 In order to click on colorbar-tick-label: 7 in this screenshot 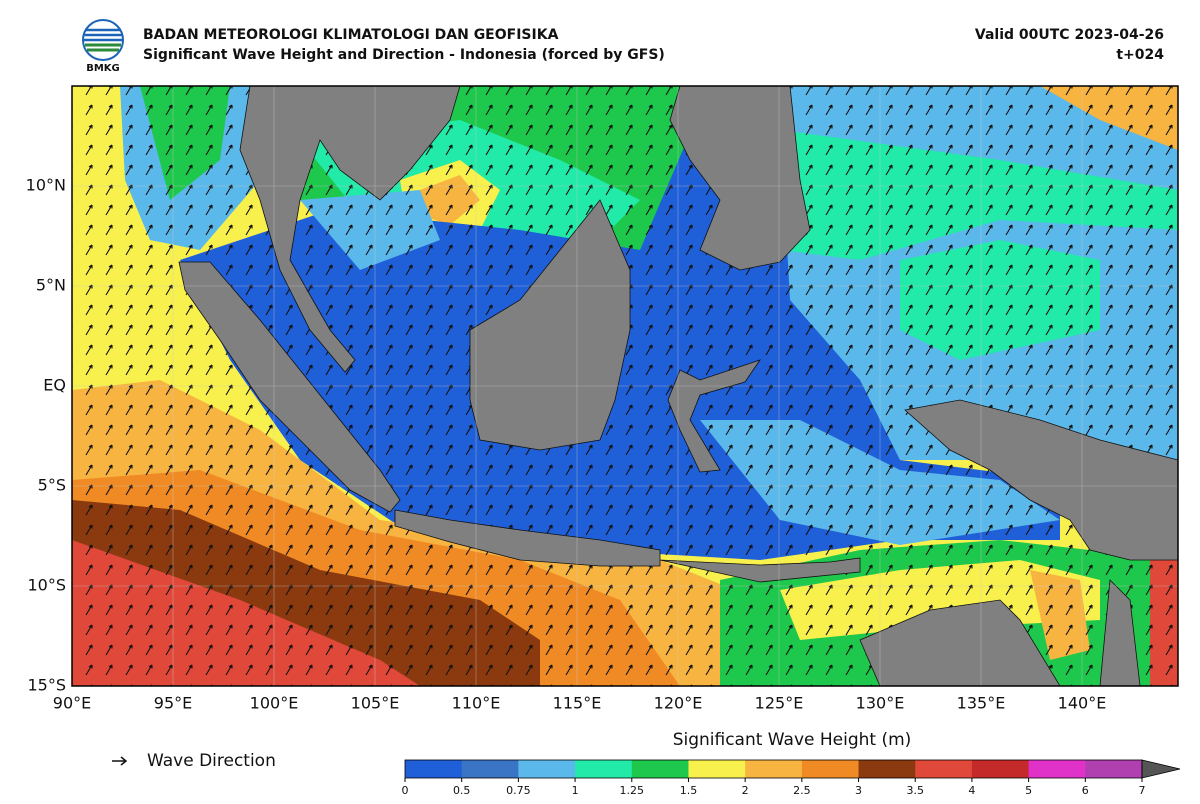, I will do `click(1142, 790)`.